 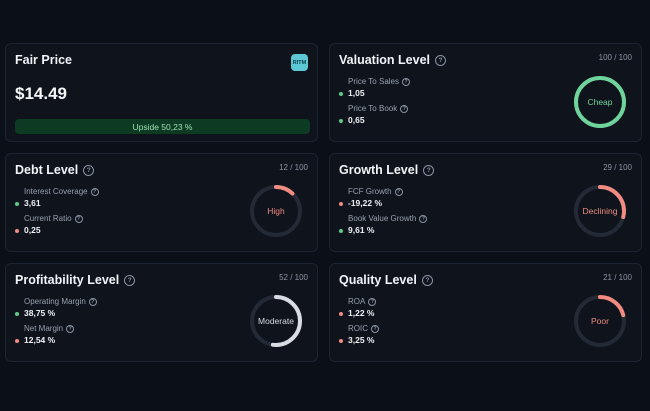 I want to click on metric-operating-margin: Operating Margin? 38,75 %, so click(x=56, y=307).